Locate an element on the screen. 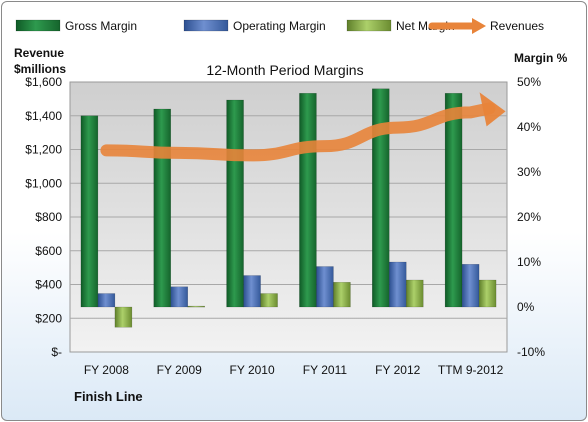 Image resolution: width=588 pixels, height=422 pixels. revenue-line is located at coordinates (303, 127).